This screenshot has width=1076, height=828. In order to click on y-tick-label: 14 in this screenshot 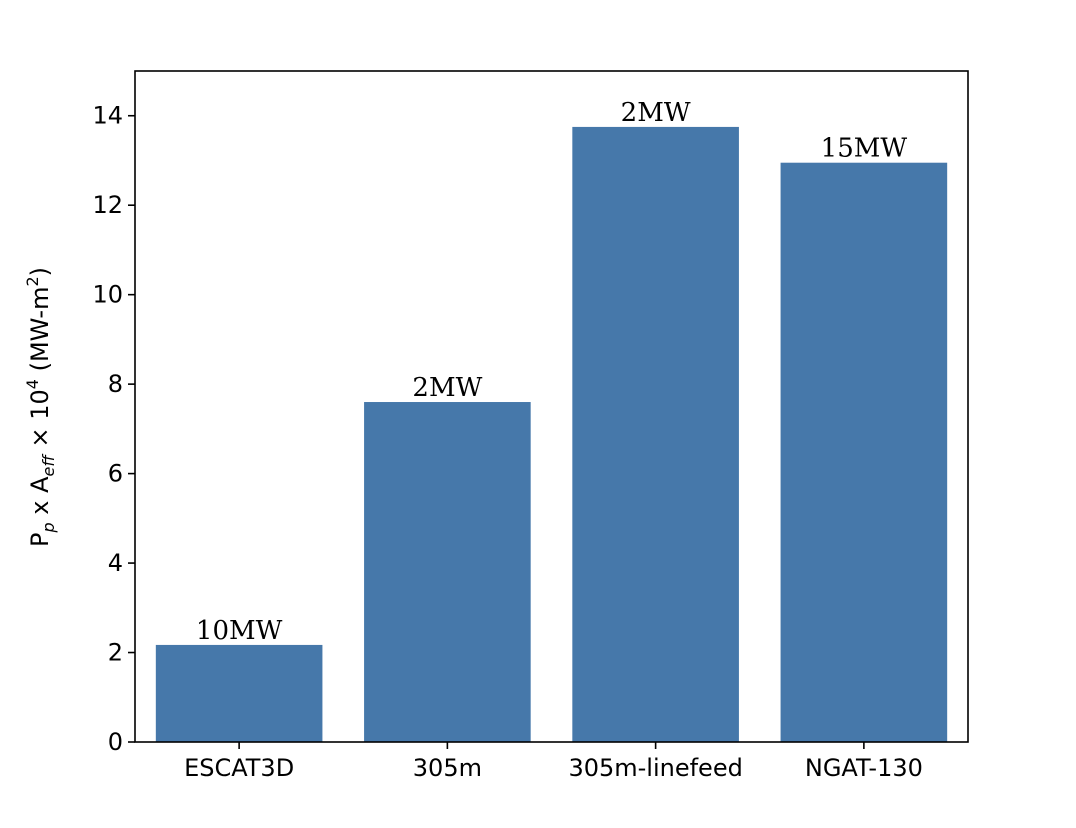, I will do `click(107, 116)`.